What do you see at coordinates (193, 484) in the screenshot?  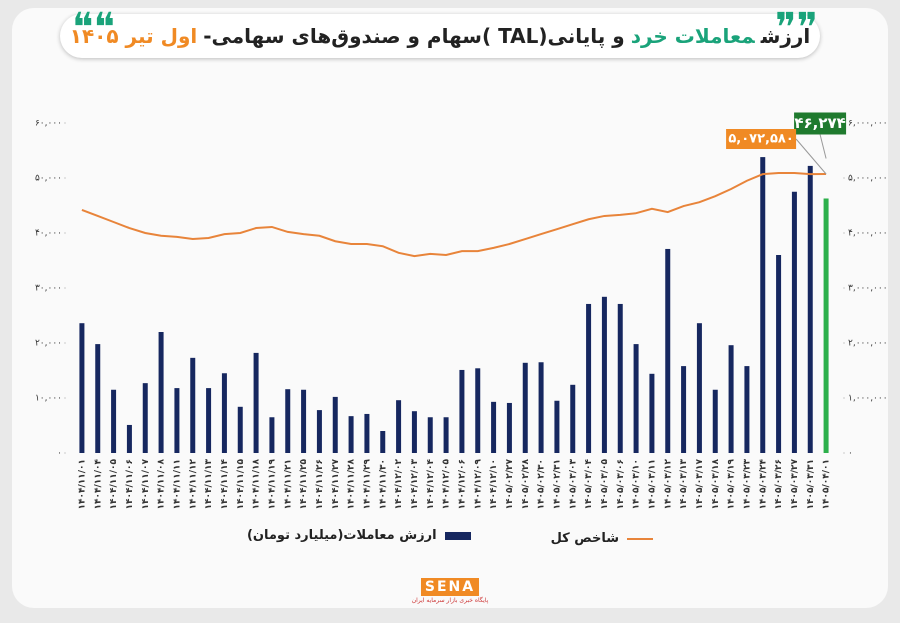 I see `x-tick-label: ۱۴۰۴/۱۱/۱۲` at bounding box center [193, 484].